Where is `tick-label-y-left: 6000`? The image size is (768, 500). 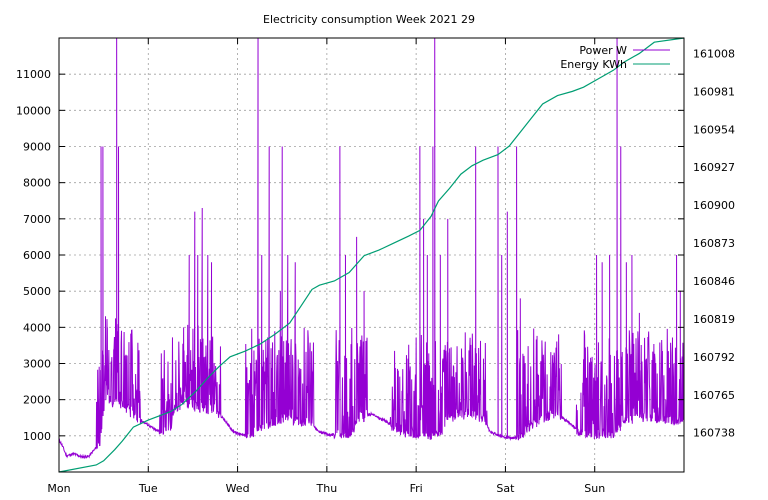 tick-label-y-left: 6000 is located at coordinates (37, 255).